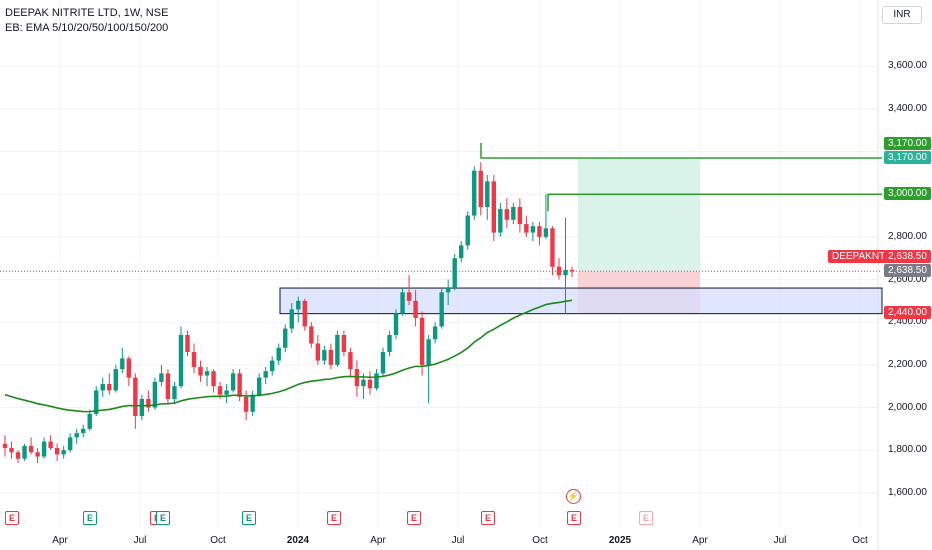 Image resolution: width=932 pixels, height=550 pixels. I want to click on target-price-tag: 3,170.00, so click(907, 143).